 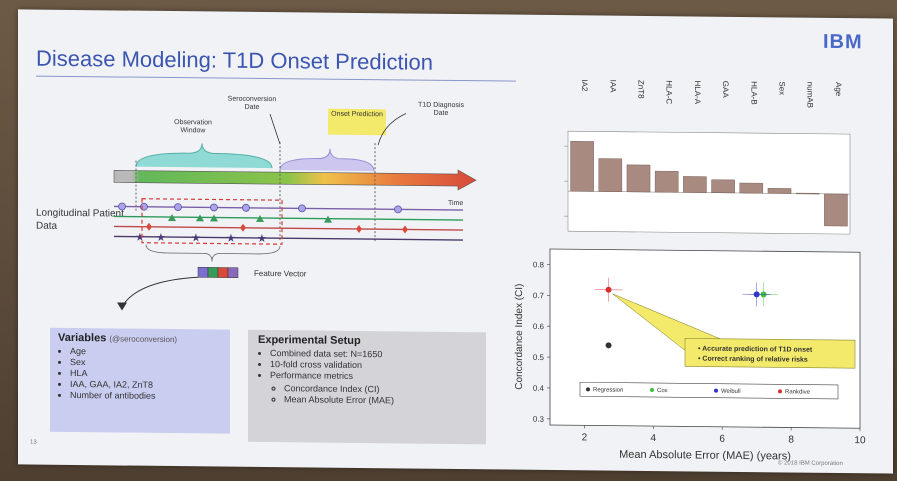 What do you see at coordinates (731, 392) in the screenshot?
I see `legend-label: Weibull` at bounding box center [731, 392].